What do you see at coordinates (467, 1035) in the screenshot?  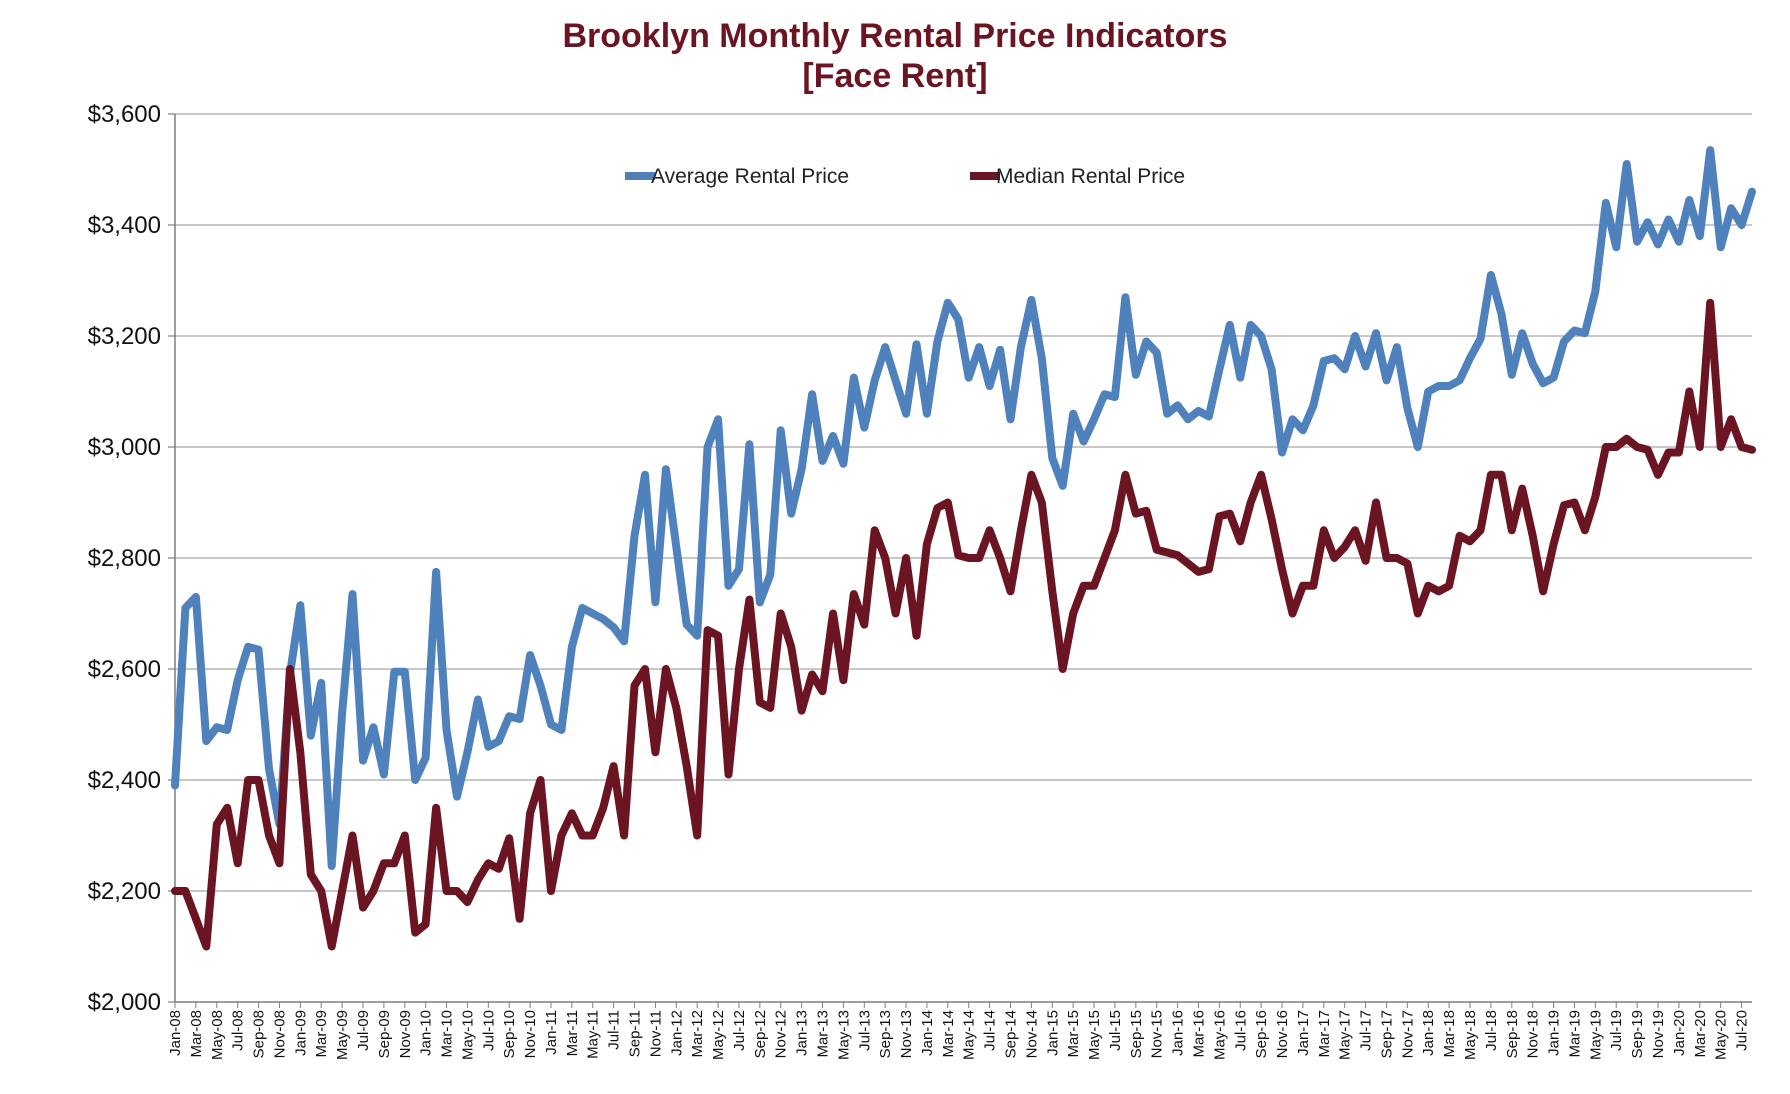 I see `x-tick-label: May-10` at bounding box center [467, 1035].